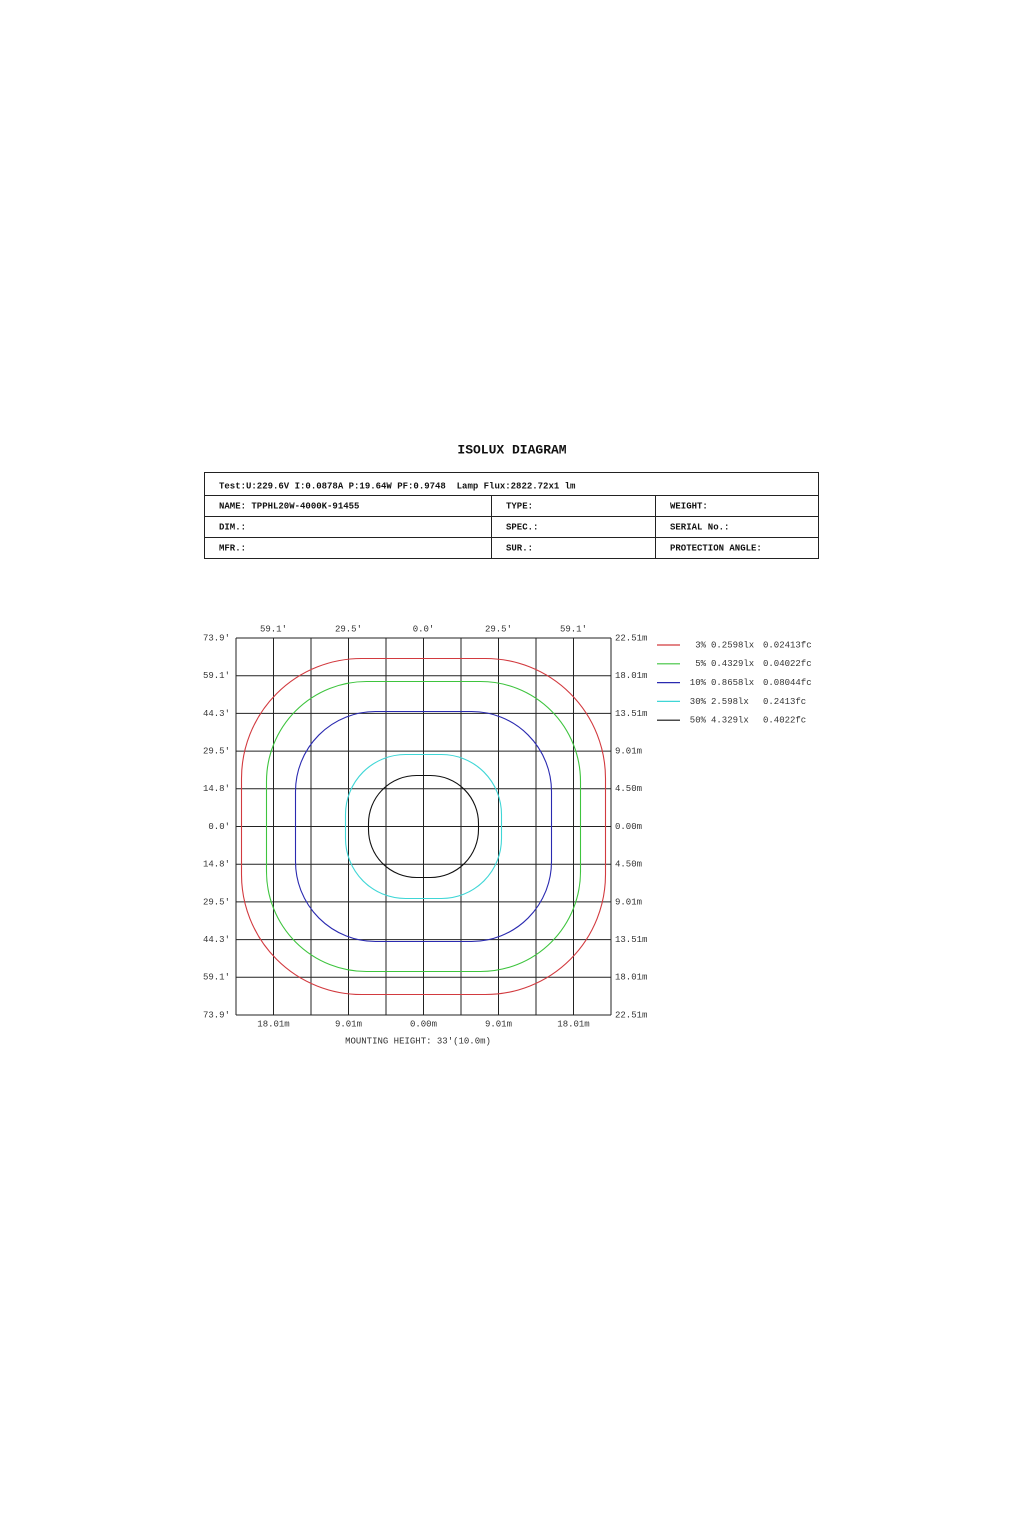  Describe the element at coordinates (699, 527) in the screenshot. I see `table-cell: SERIAL No.:` at that location.